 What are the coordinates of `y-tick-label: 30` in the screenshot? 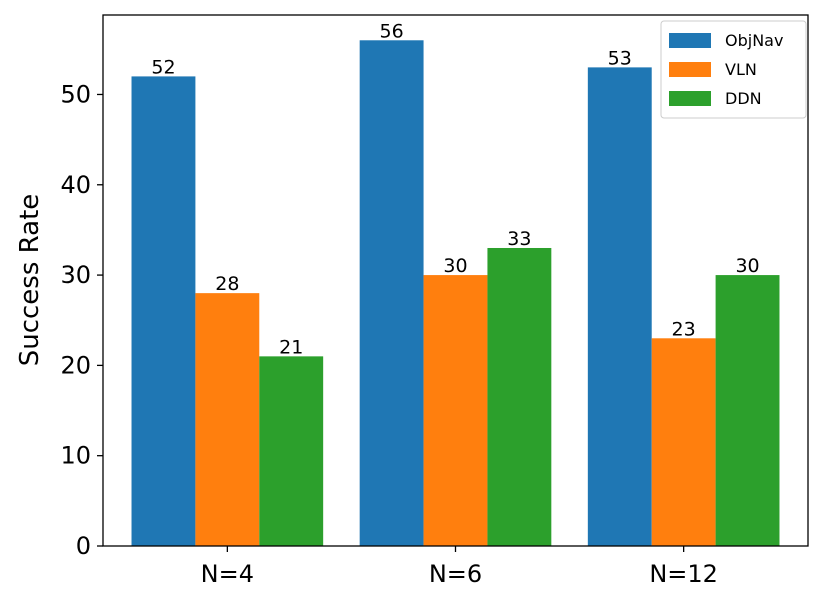 It's located at (75, 275).